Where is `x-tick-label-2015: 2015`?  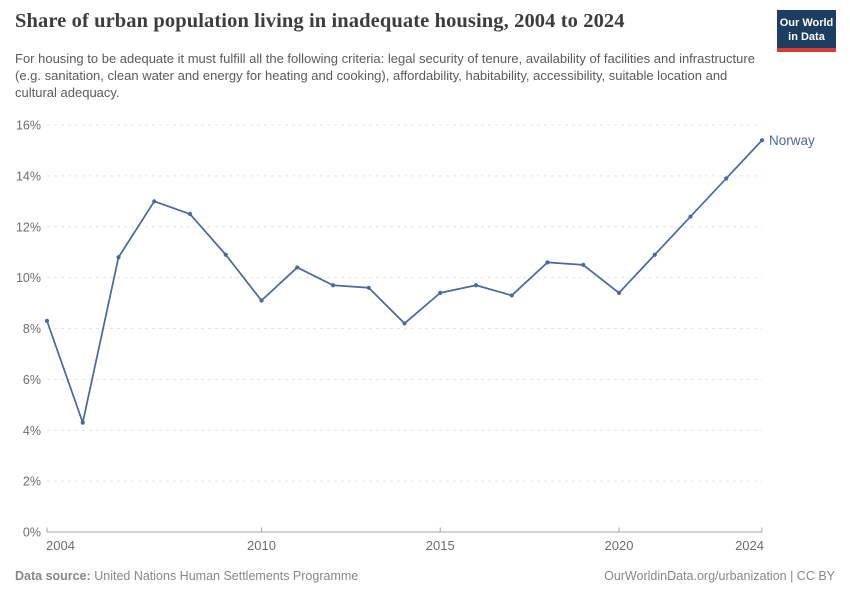
x-tick-label-2015: 2015 is located at coordinates (440, 545).